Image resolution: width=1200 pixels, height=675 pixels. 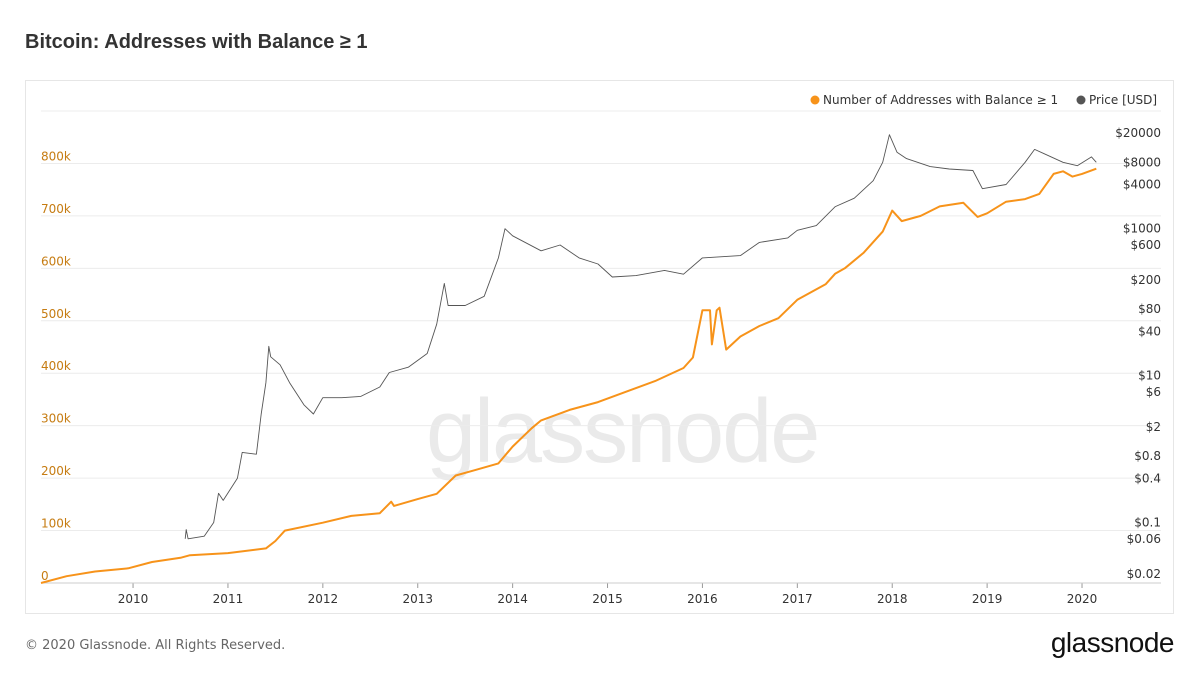 I want to click on x-tick-label: 2012, so click(x=323, y=599).